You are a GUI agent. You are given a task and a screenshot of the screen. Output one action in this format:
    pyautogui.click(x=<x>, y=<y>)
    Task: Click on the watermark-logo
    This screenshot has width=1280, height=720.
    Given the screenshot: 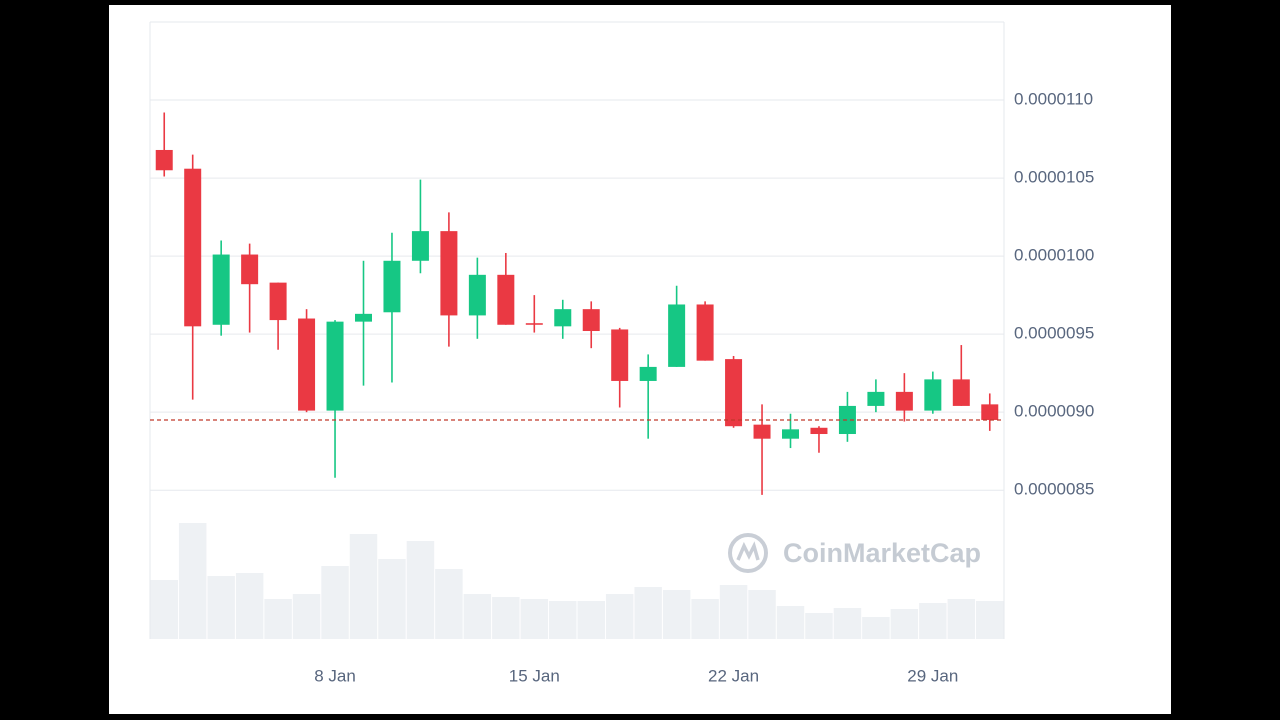 What is the action you would take?
    pyautogui.click(x=748, y=553)
    